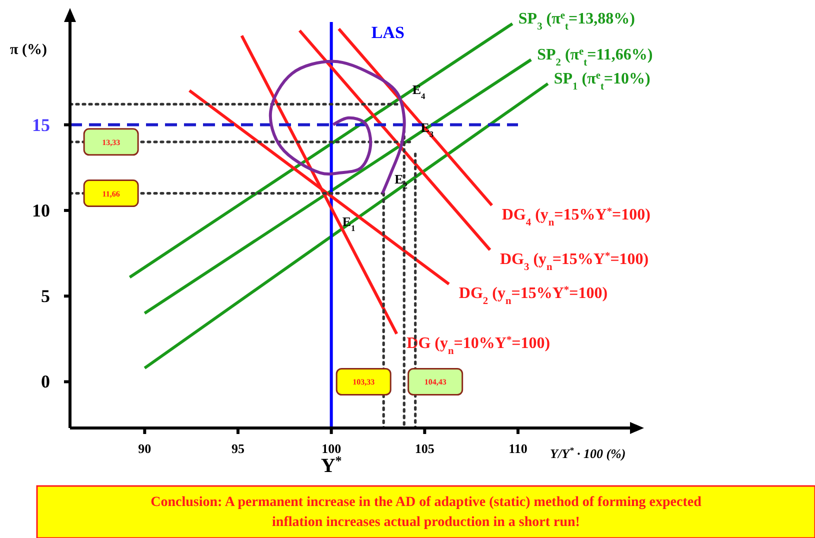 The width and height of the screenshot is (815, 538). I want to click on series-label: SP$_{1}$ (π$^{e}$$_{t}$=10%), so click(602, 81).